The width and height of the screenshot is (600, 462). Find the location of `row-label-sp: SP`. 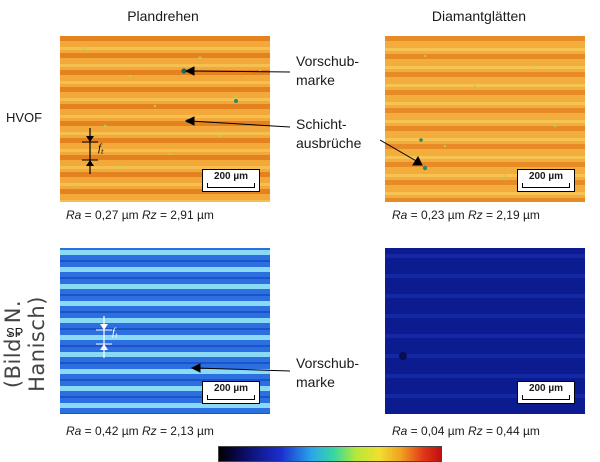

row-label-sp: SP is located at coordinates (15, 332).